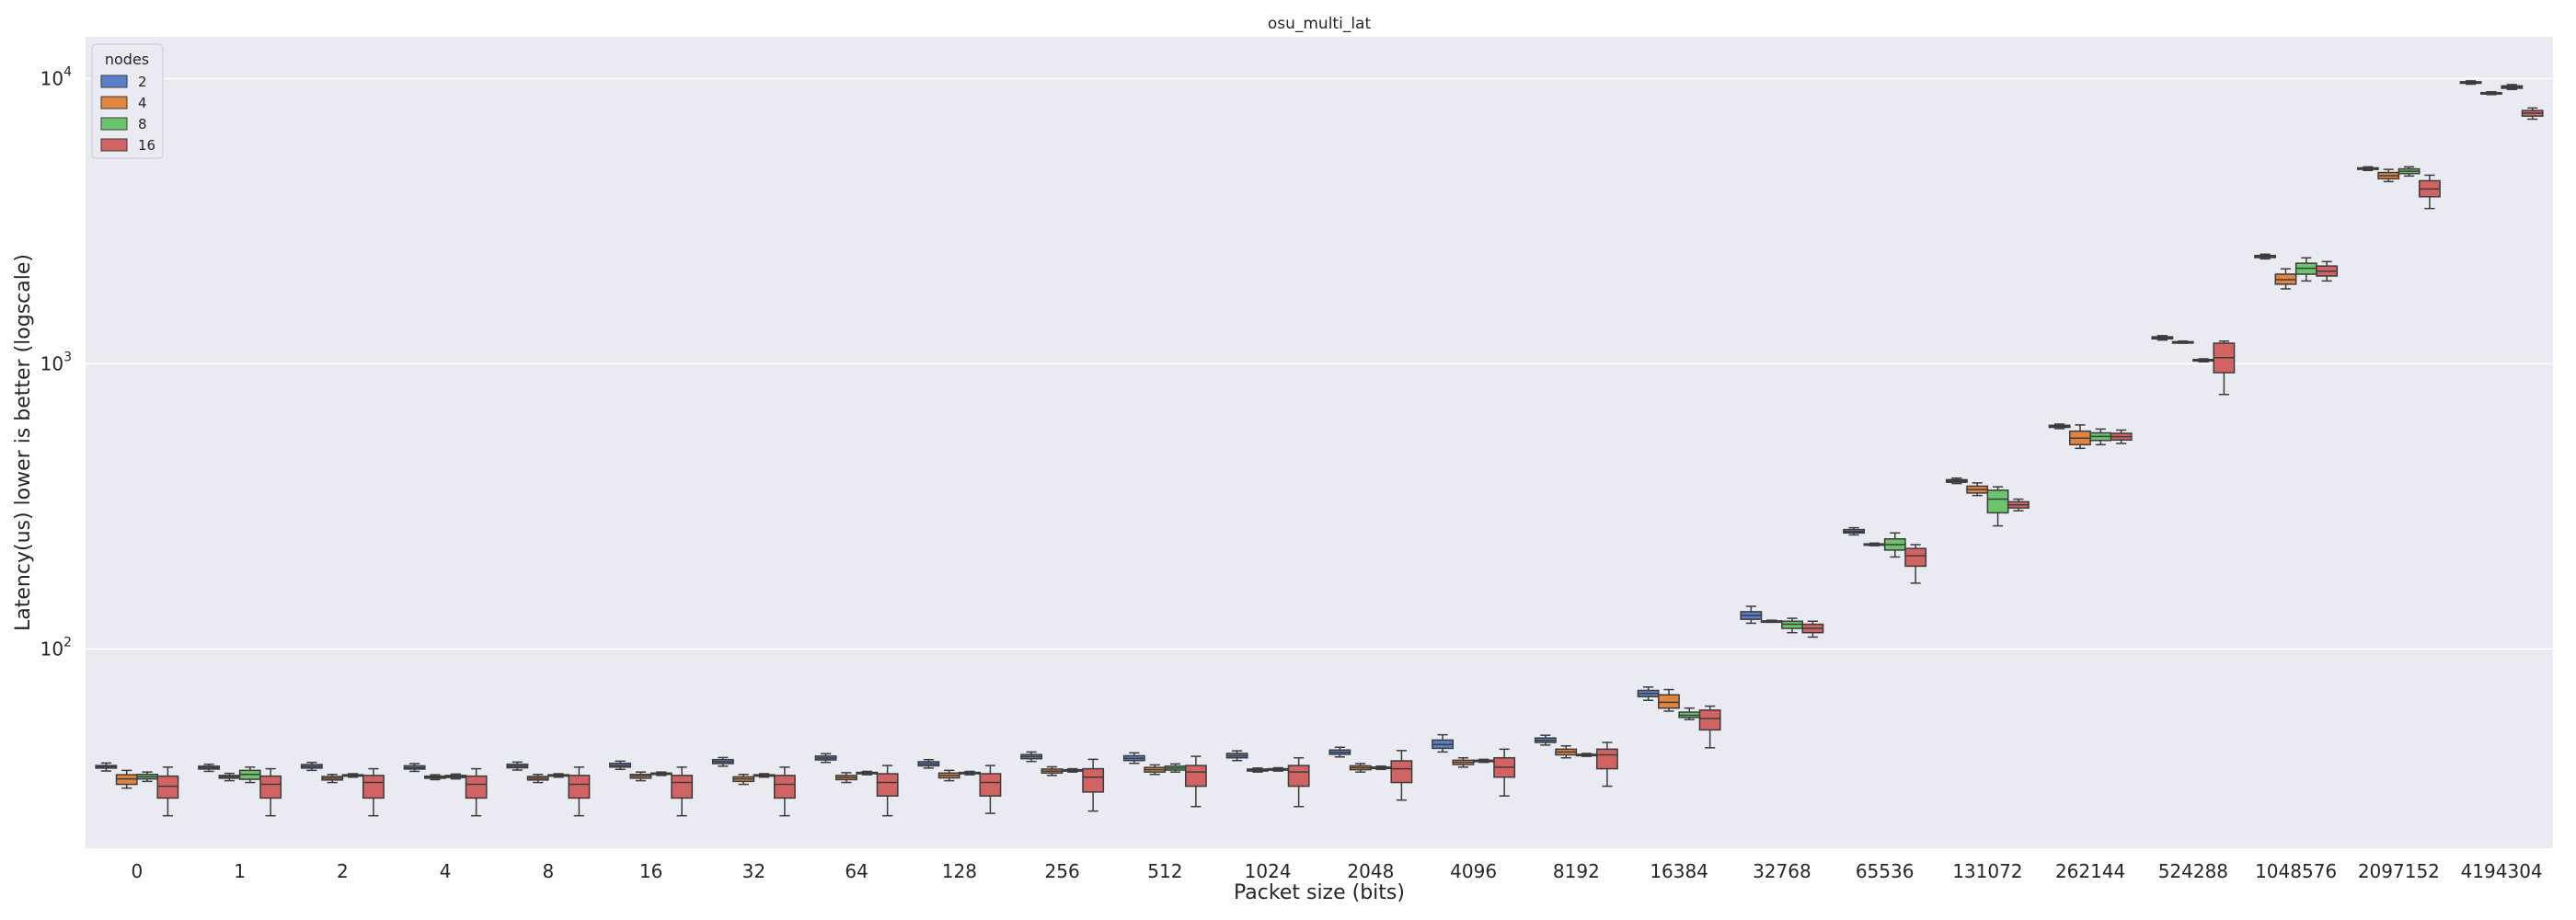 This screenshot has height=920, width=2576. I want to click on x-tick-label: 32, so click(753, 871).